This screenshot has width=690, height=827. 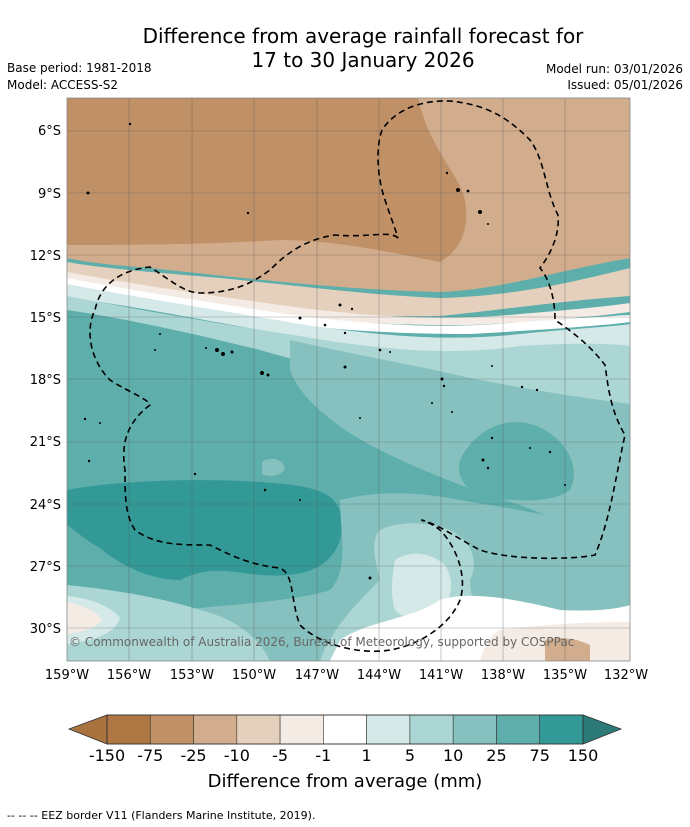 I want to click on lon-tick: 135°W, so click(x=565, y=675).